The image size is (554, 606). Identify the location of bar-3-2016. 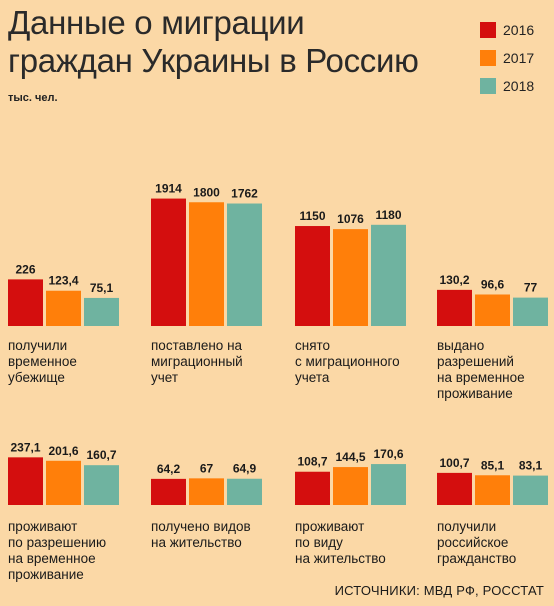
(312, 276).